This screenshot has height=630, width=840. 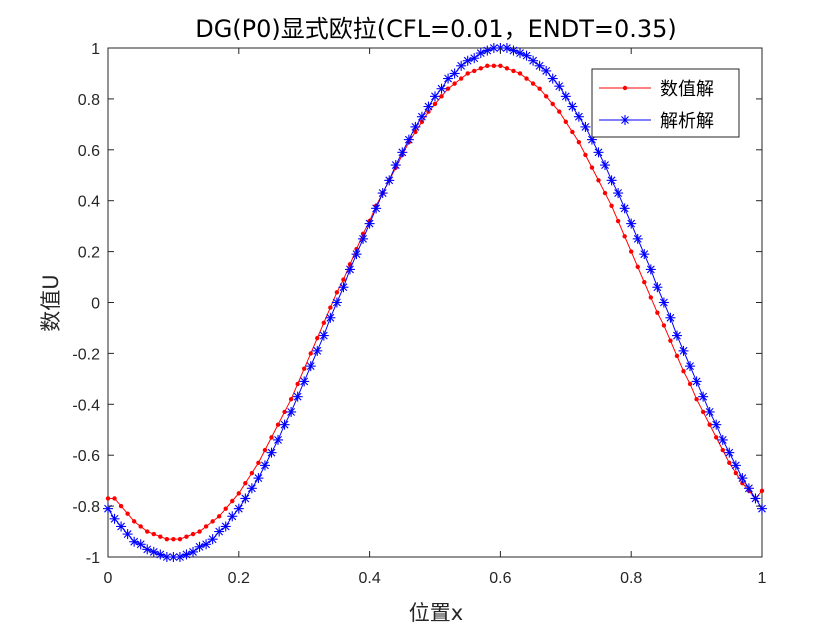 What do you see at coordinates (86, 507) in the screenshot?
I see `y-tick-label: -0.8` at bounding box center [86, 507].